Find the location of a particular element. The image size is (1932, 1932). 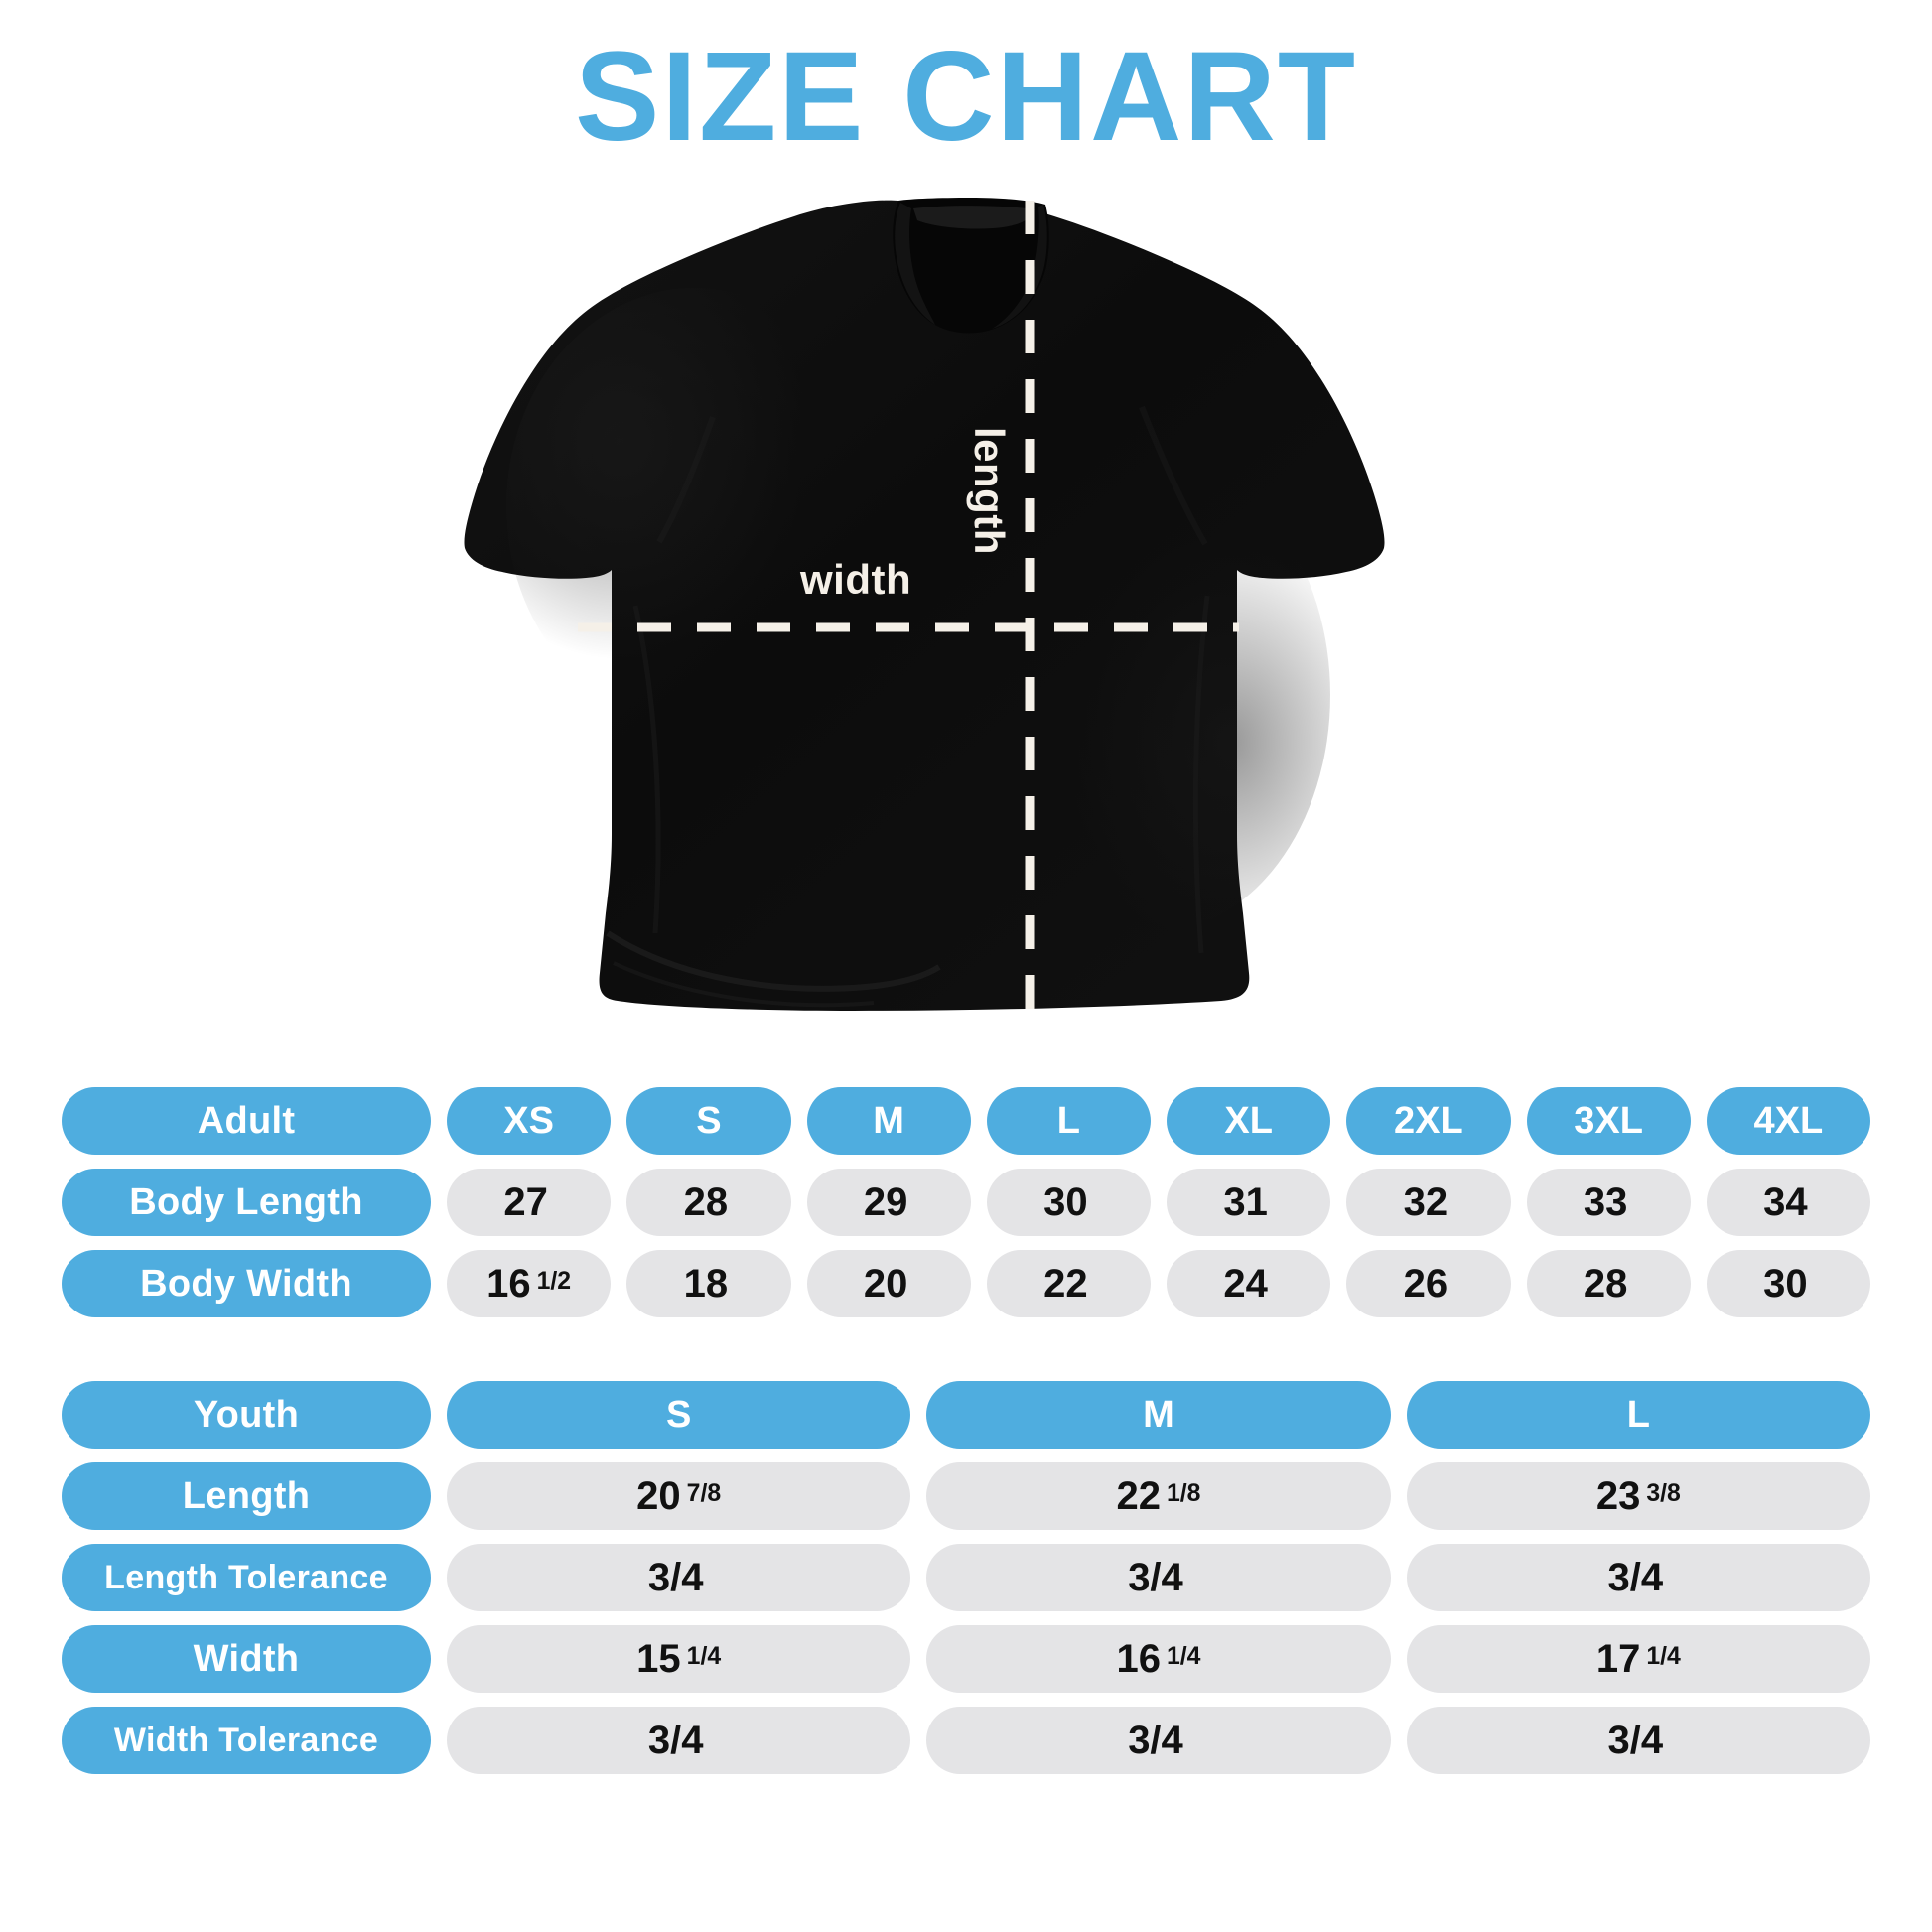

adult-body-length-4xl: 34 is located at coordinates (1788, 1202).